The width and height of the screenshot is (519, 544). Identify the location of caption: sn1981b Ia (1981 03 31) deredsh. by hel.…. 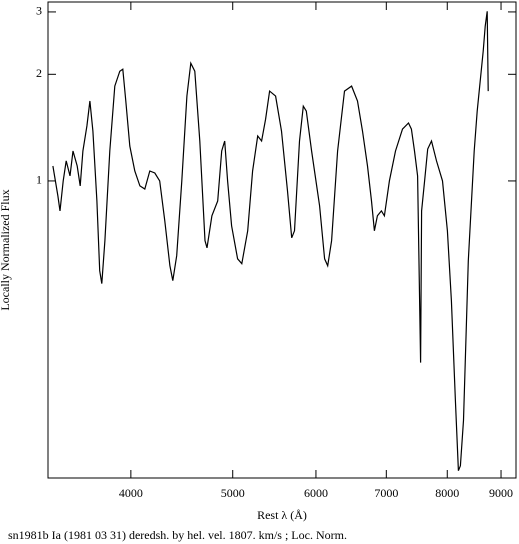
(177, 535).